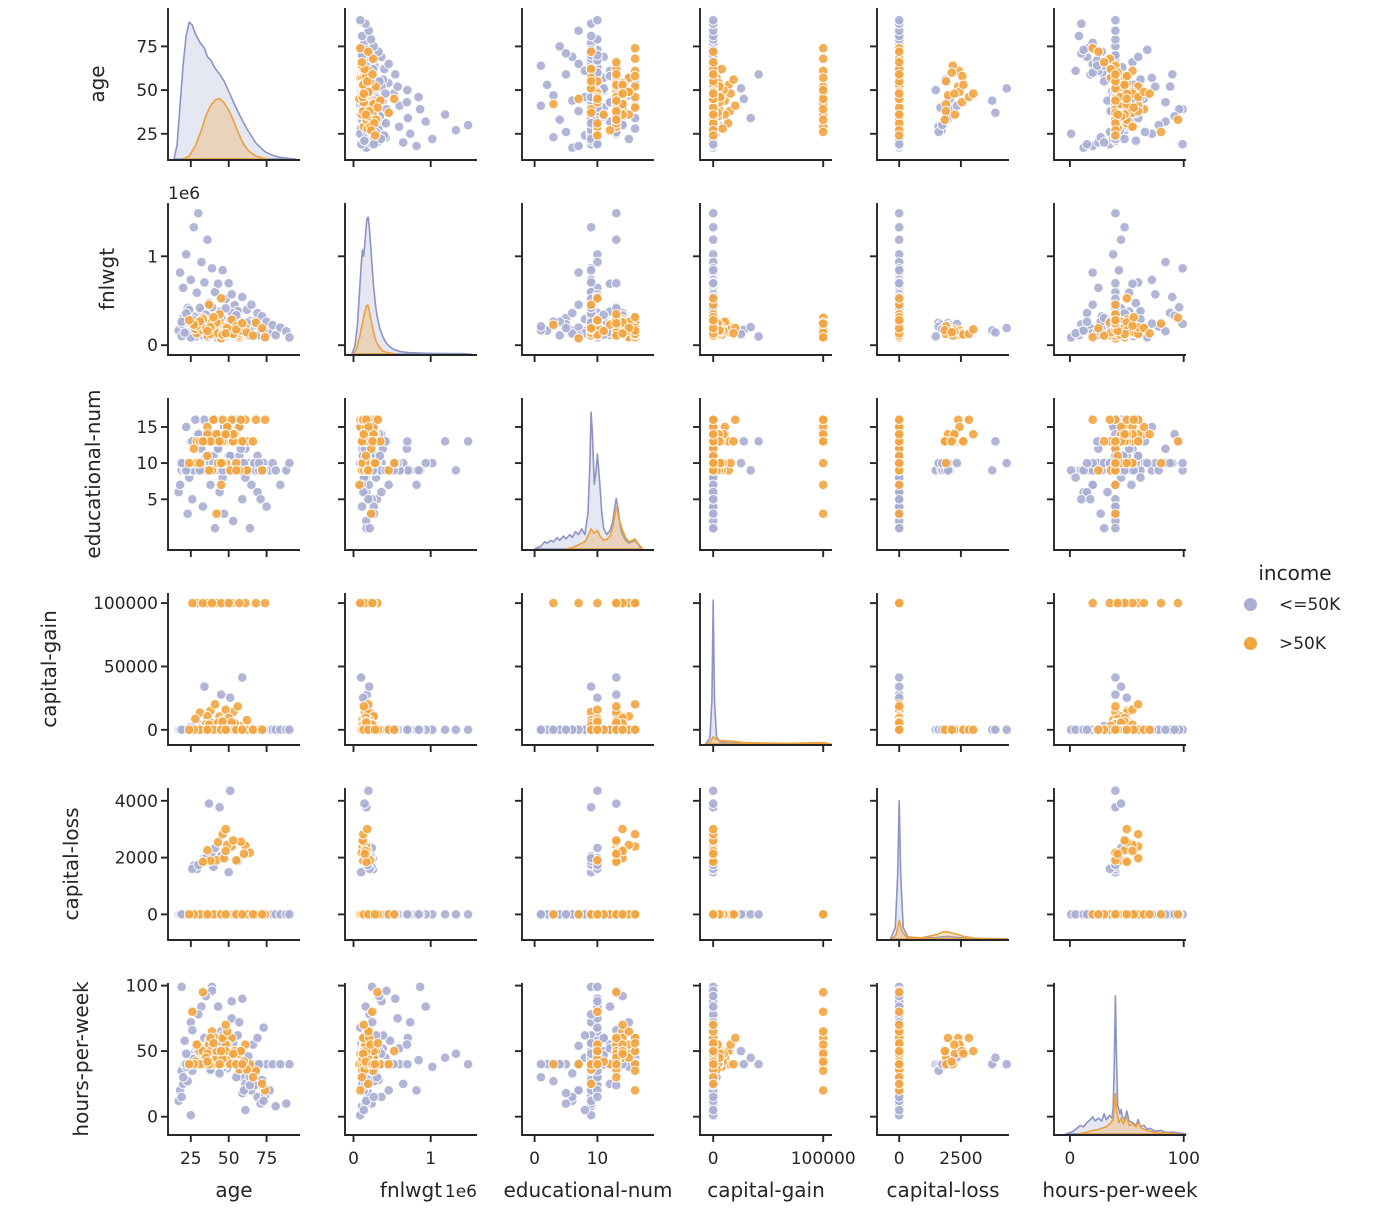  What do you see at coordinates (762, 282) in the screenshot?
I see `cell-fnlwgt-vs-capital-gain` at bounding box center [762, 282].